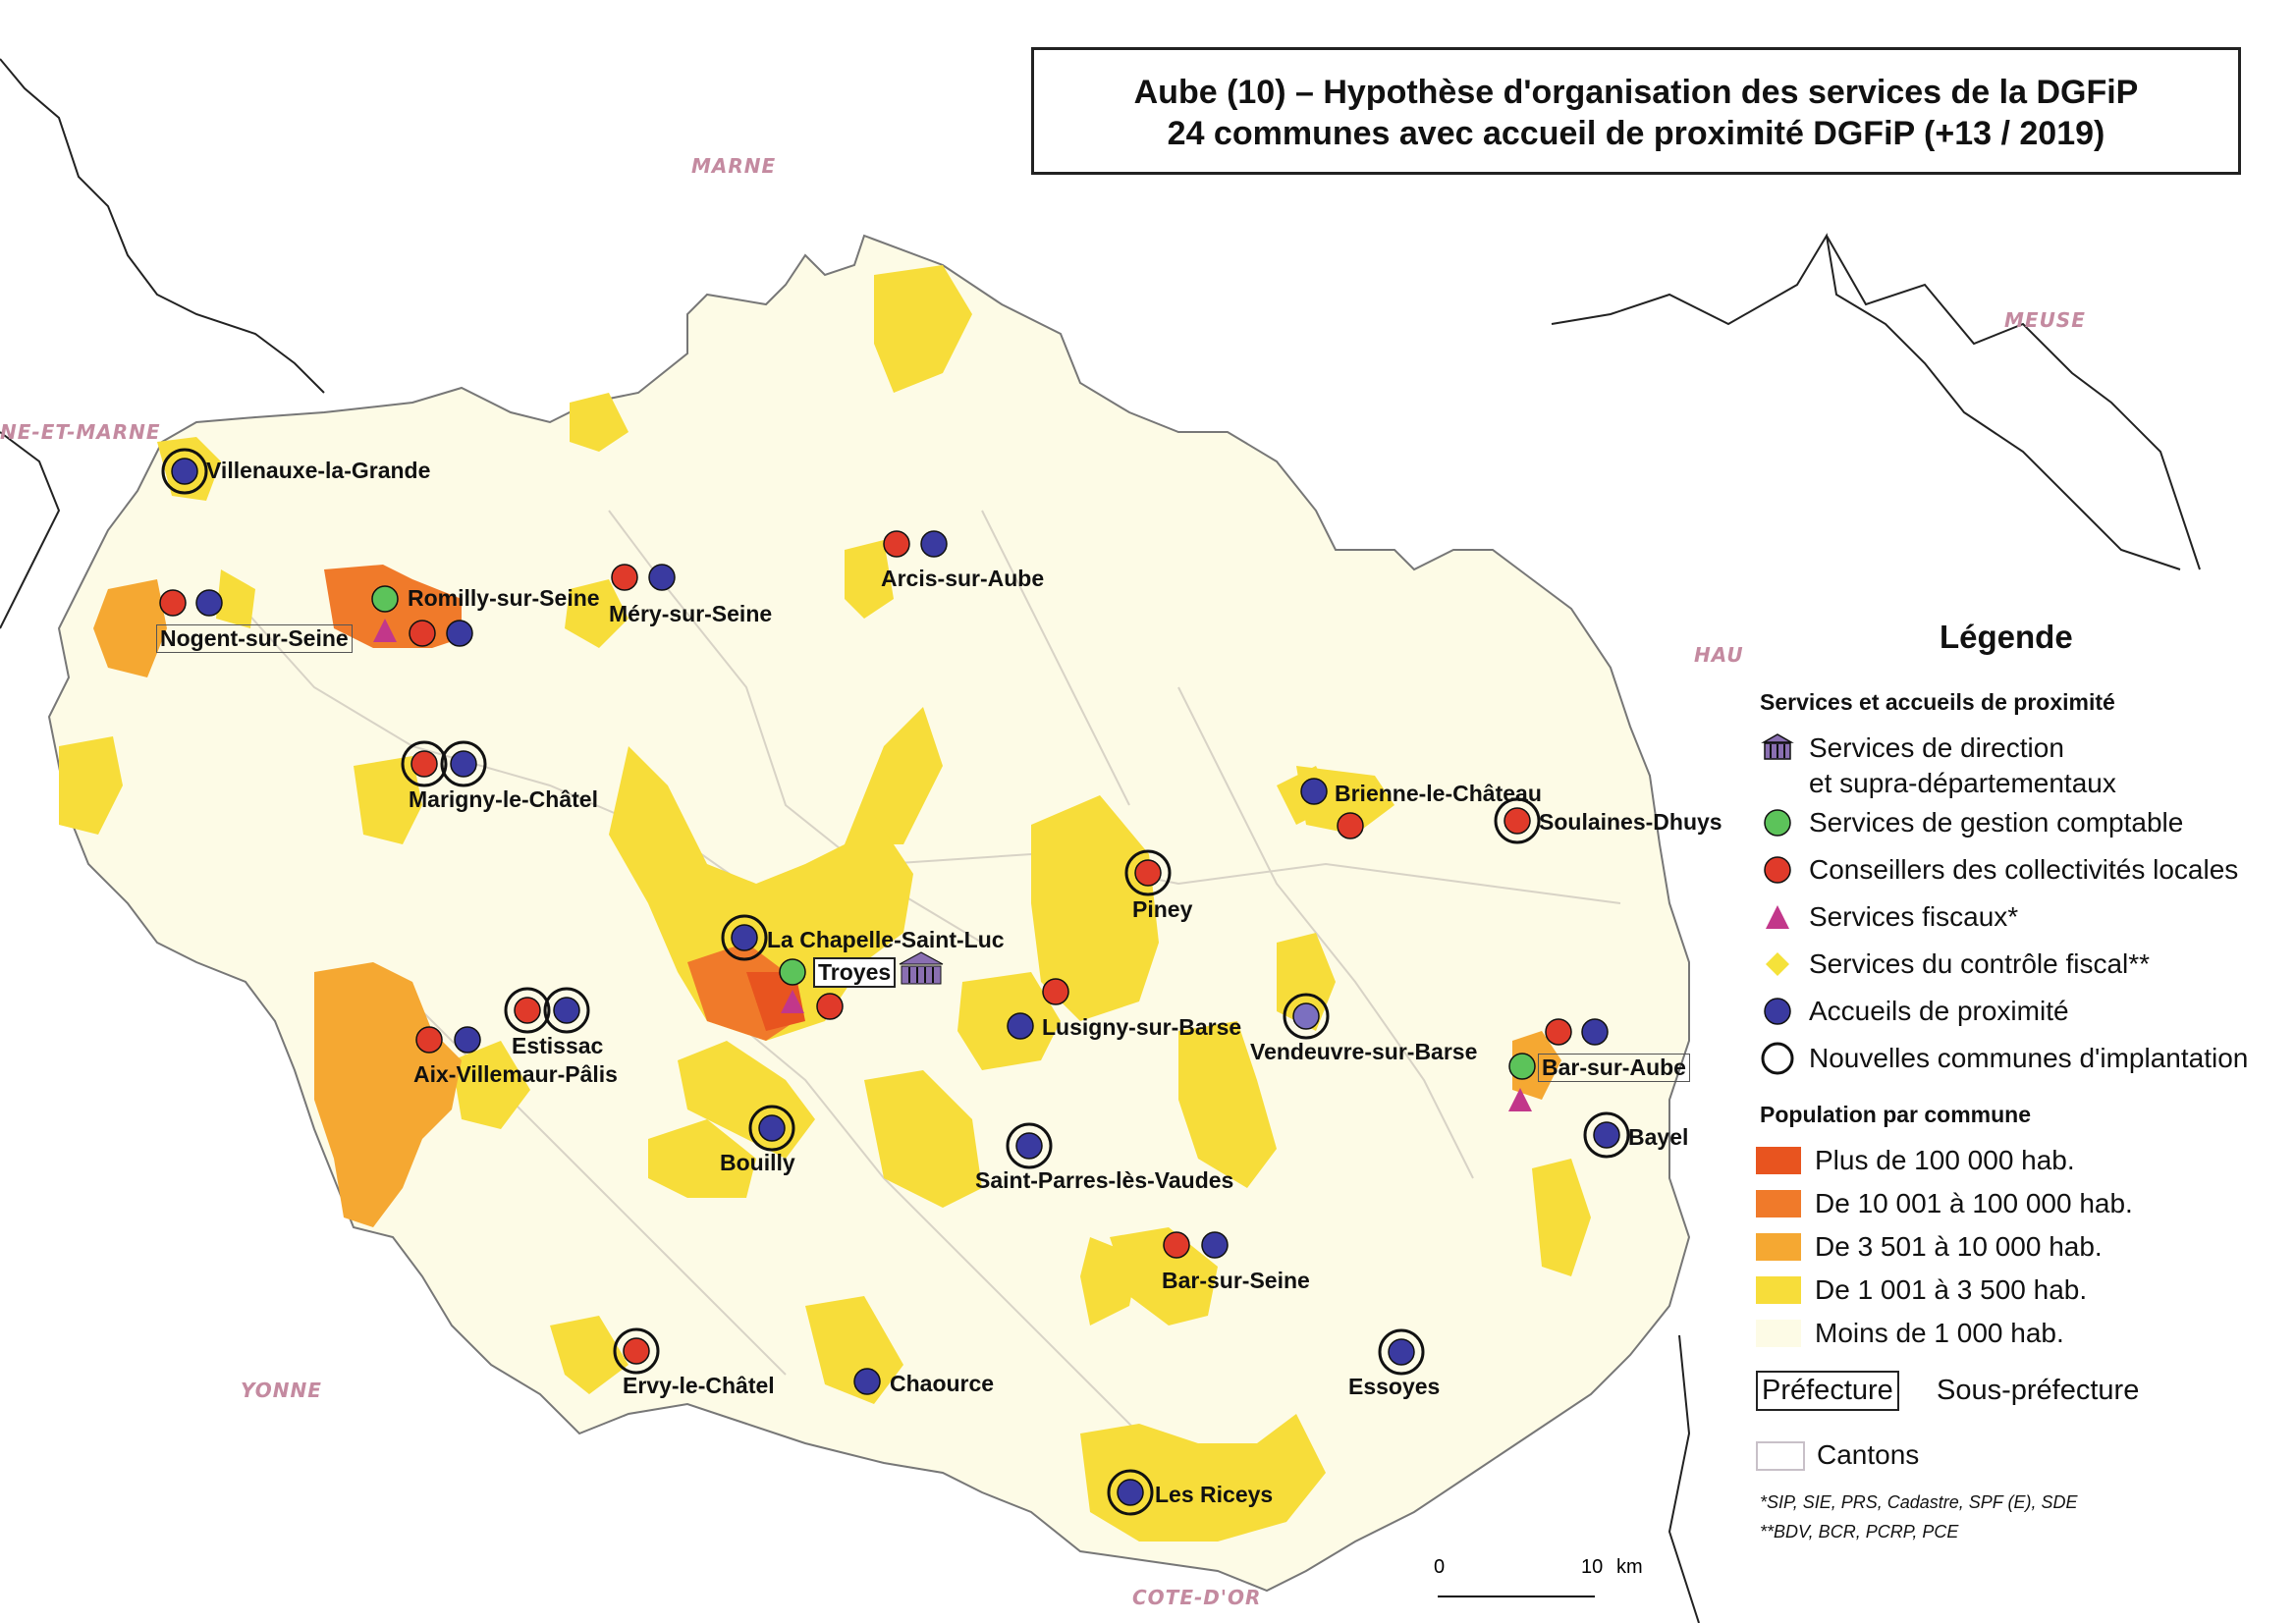 This screenshot has height=1623, width=2296. I want to click on legend-nouvelles: Nouvelles communes d'implantation, so click(2029, 1058).